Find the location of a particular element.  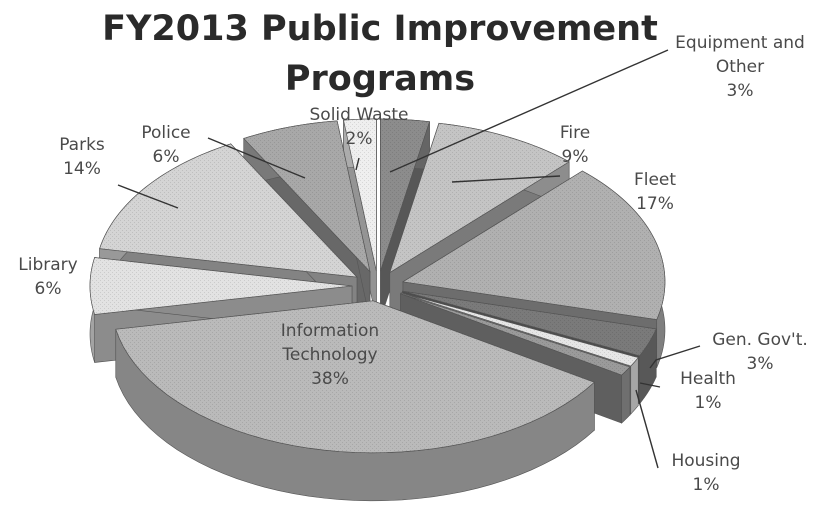

chart-title-line-1: FY2013 Public Improvement is located at coordinates (380, 29).